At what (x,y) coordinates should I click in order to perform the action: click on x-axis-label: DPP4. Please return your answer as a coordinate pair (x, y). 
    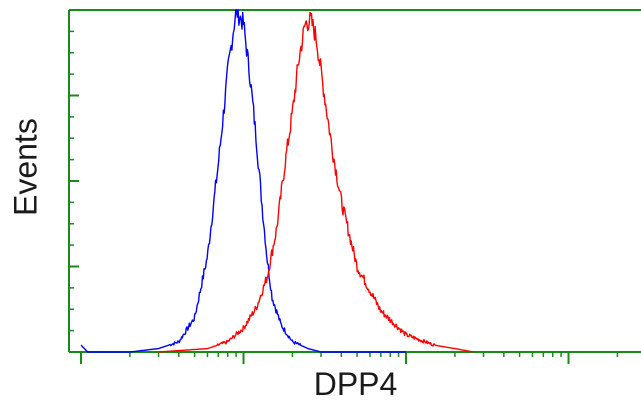
    Looking at the image, I should click on (355, 384).